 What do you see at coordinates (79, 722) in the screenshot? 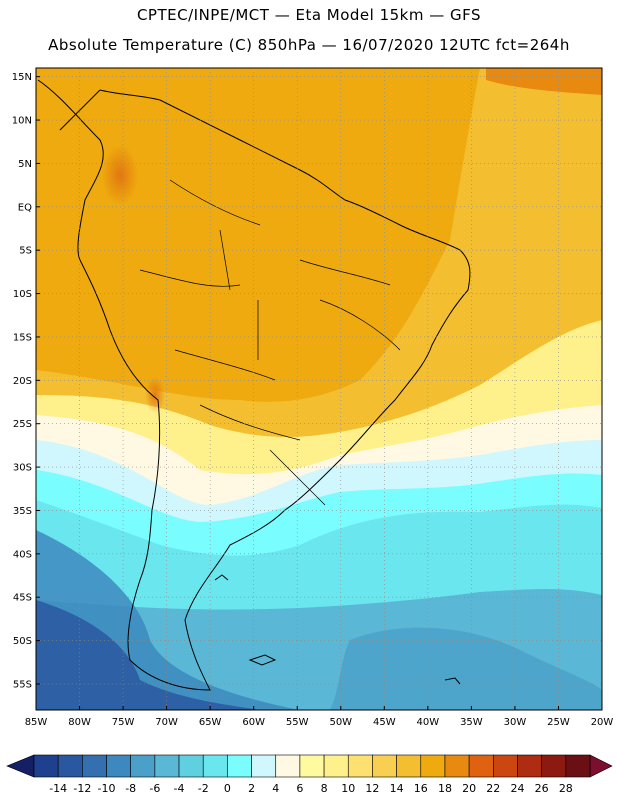
I see `lon-tick-label: 80W` at bounding box center [79, 722].